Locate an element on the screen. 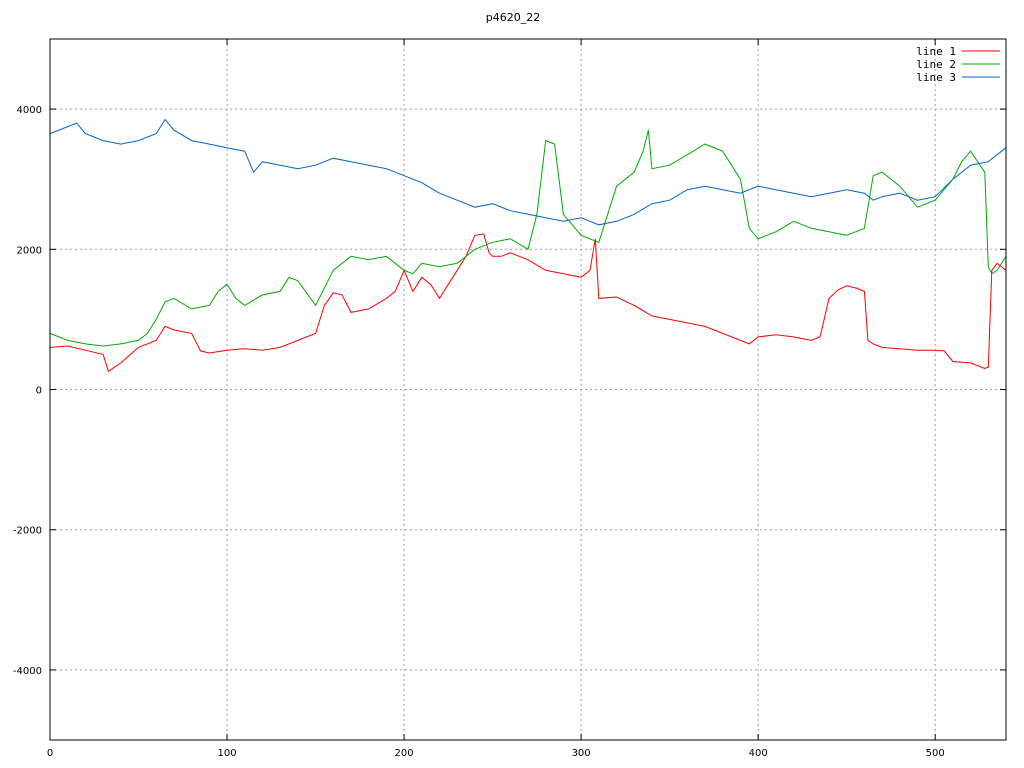  x-tick-label: 200 is located at coordinates (404, 753).